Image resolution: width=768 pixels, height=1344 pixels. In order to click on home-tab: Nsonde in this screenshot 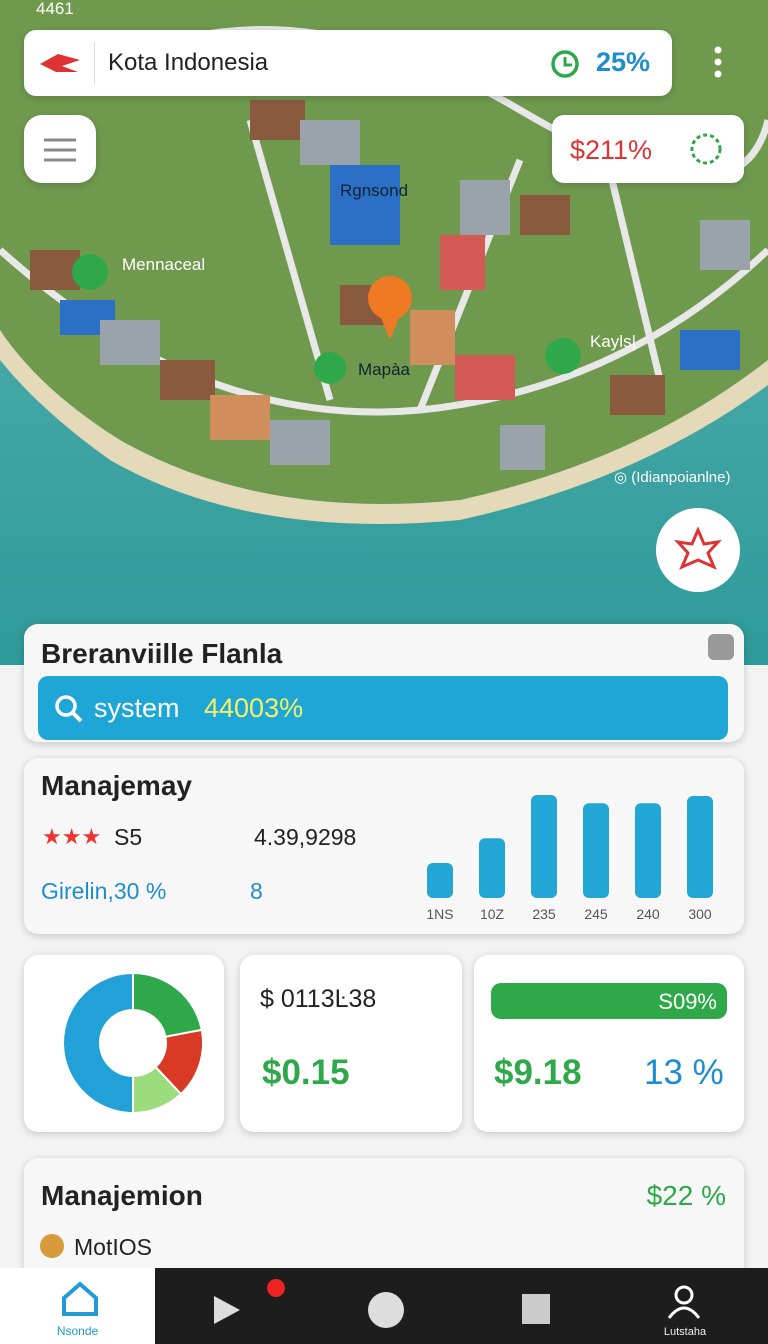, I will do `click(77, 1306)`.